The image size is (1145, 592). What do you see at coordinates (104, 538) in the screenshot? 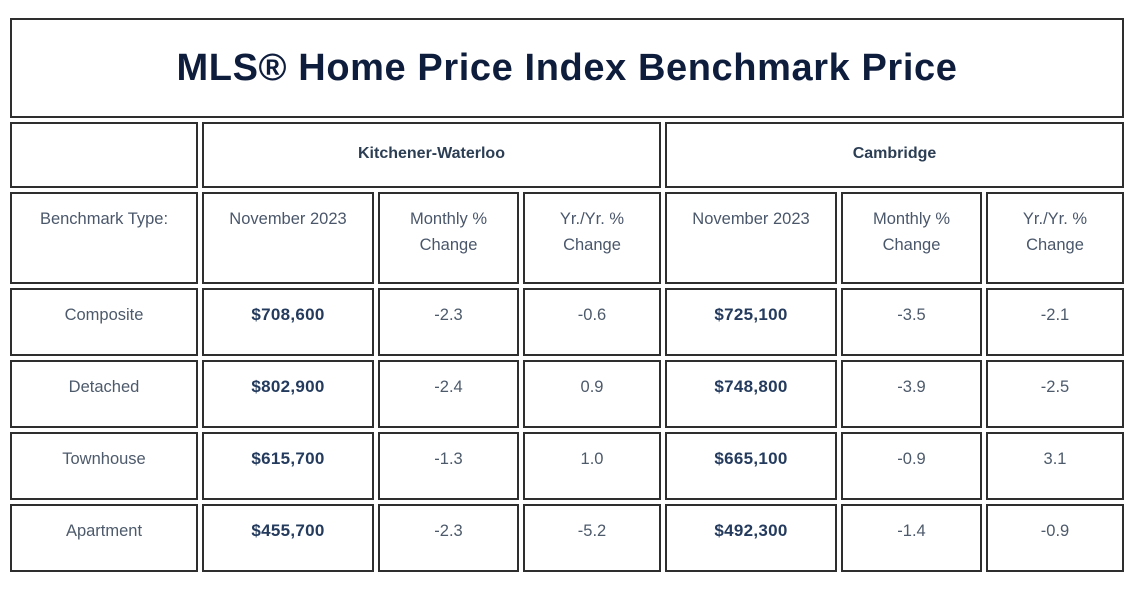
I see `benchmark-type-cell: Apartment` at bounding box center [104, 538].